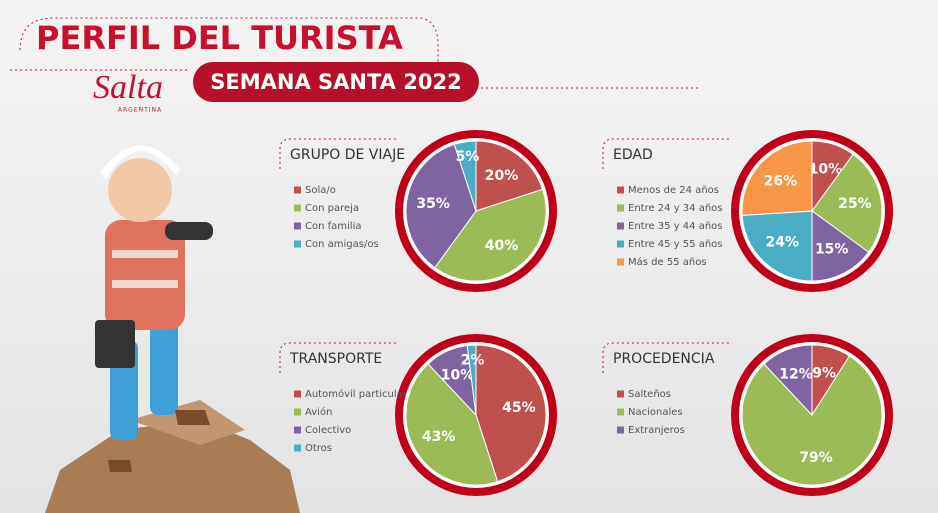 The width and height of the screenshot is (938, 513). What do you see at coordinates (502, 246) in the screenshot?
I see `value-label: 40%` at bounding box center [502, 246].